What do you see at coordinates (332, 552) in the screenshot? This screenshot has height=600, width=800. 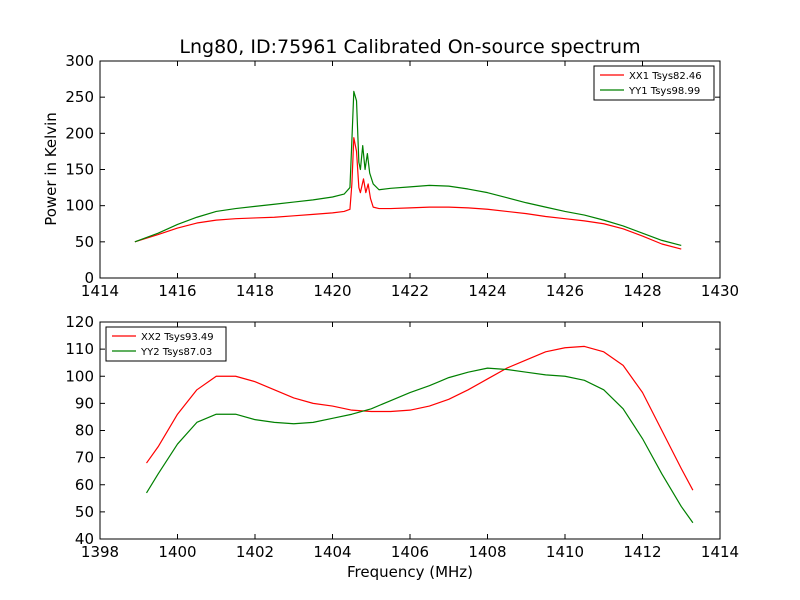 I see `bottom-x-tick-label: 1404` at bounding box center [332, 552].